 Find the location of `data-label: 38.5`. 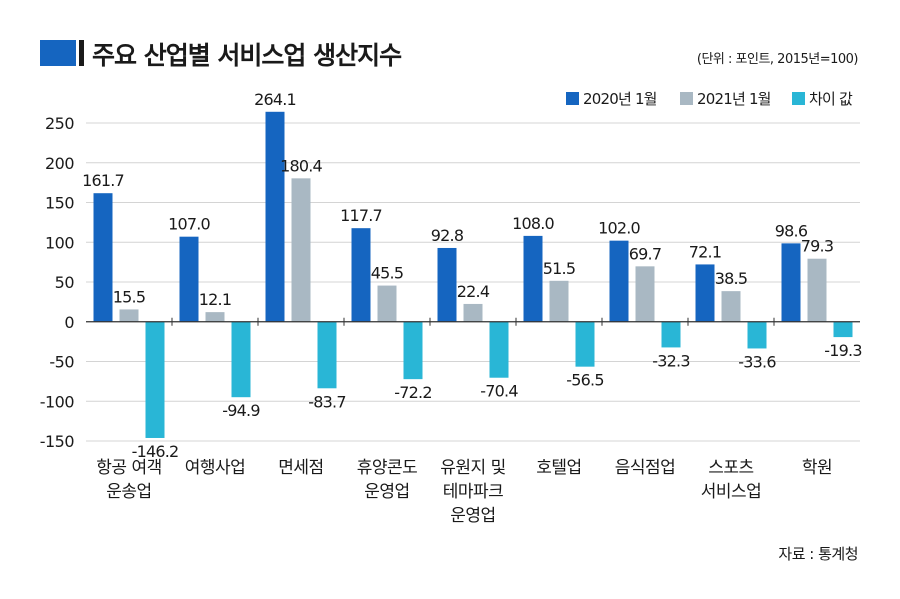

data-label: 38.5 is located at coordinates (731, 278).